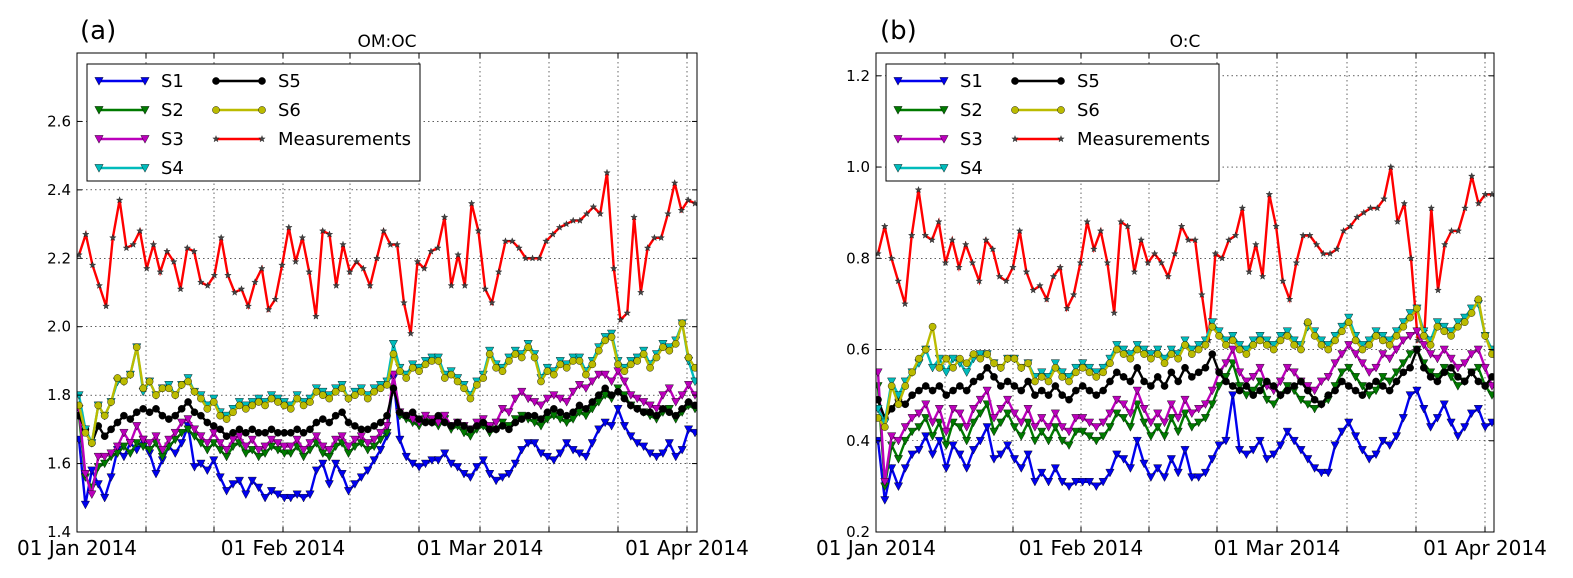  Describe the element at coordinates (1052, 122) in the screenshot. I see `legend: S1 S2 S3 S4 S5 S6 Measurements` at that location.